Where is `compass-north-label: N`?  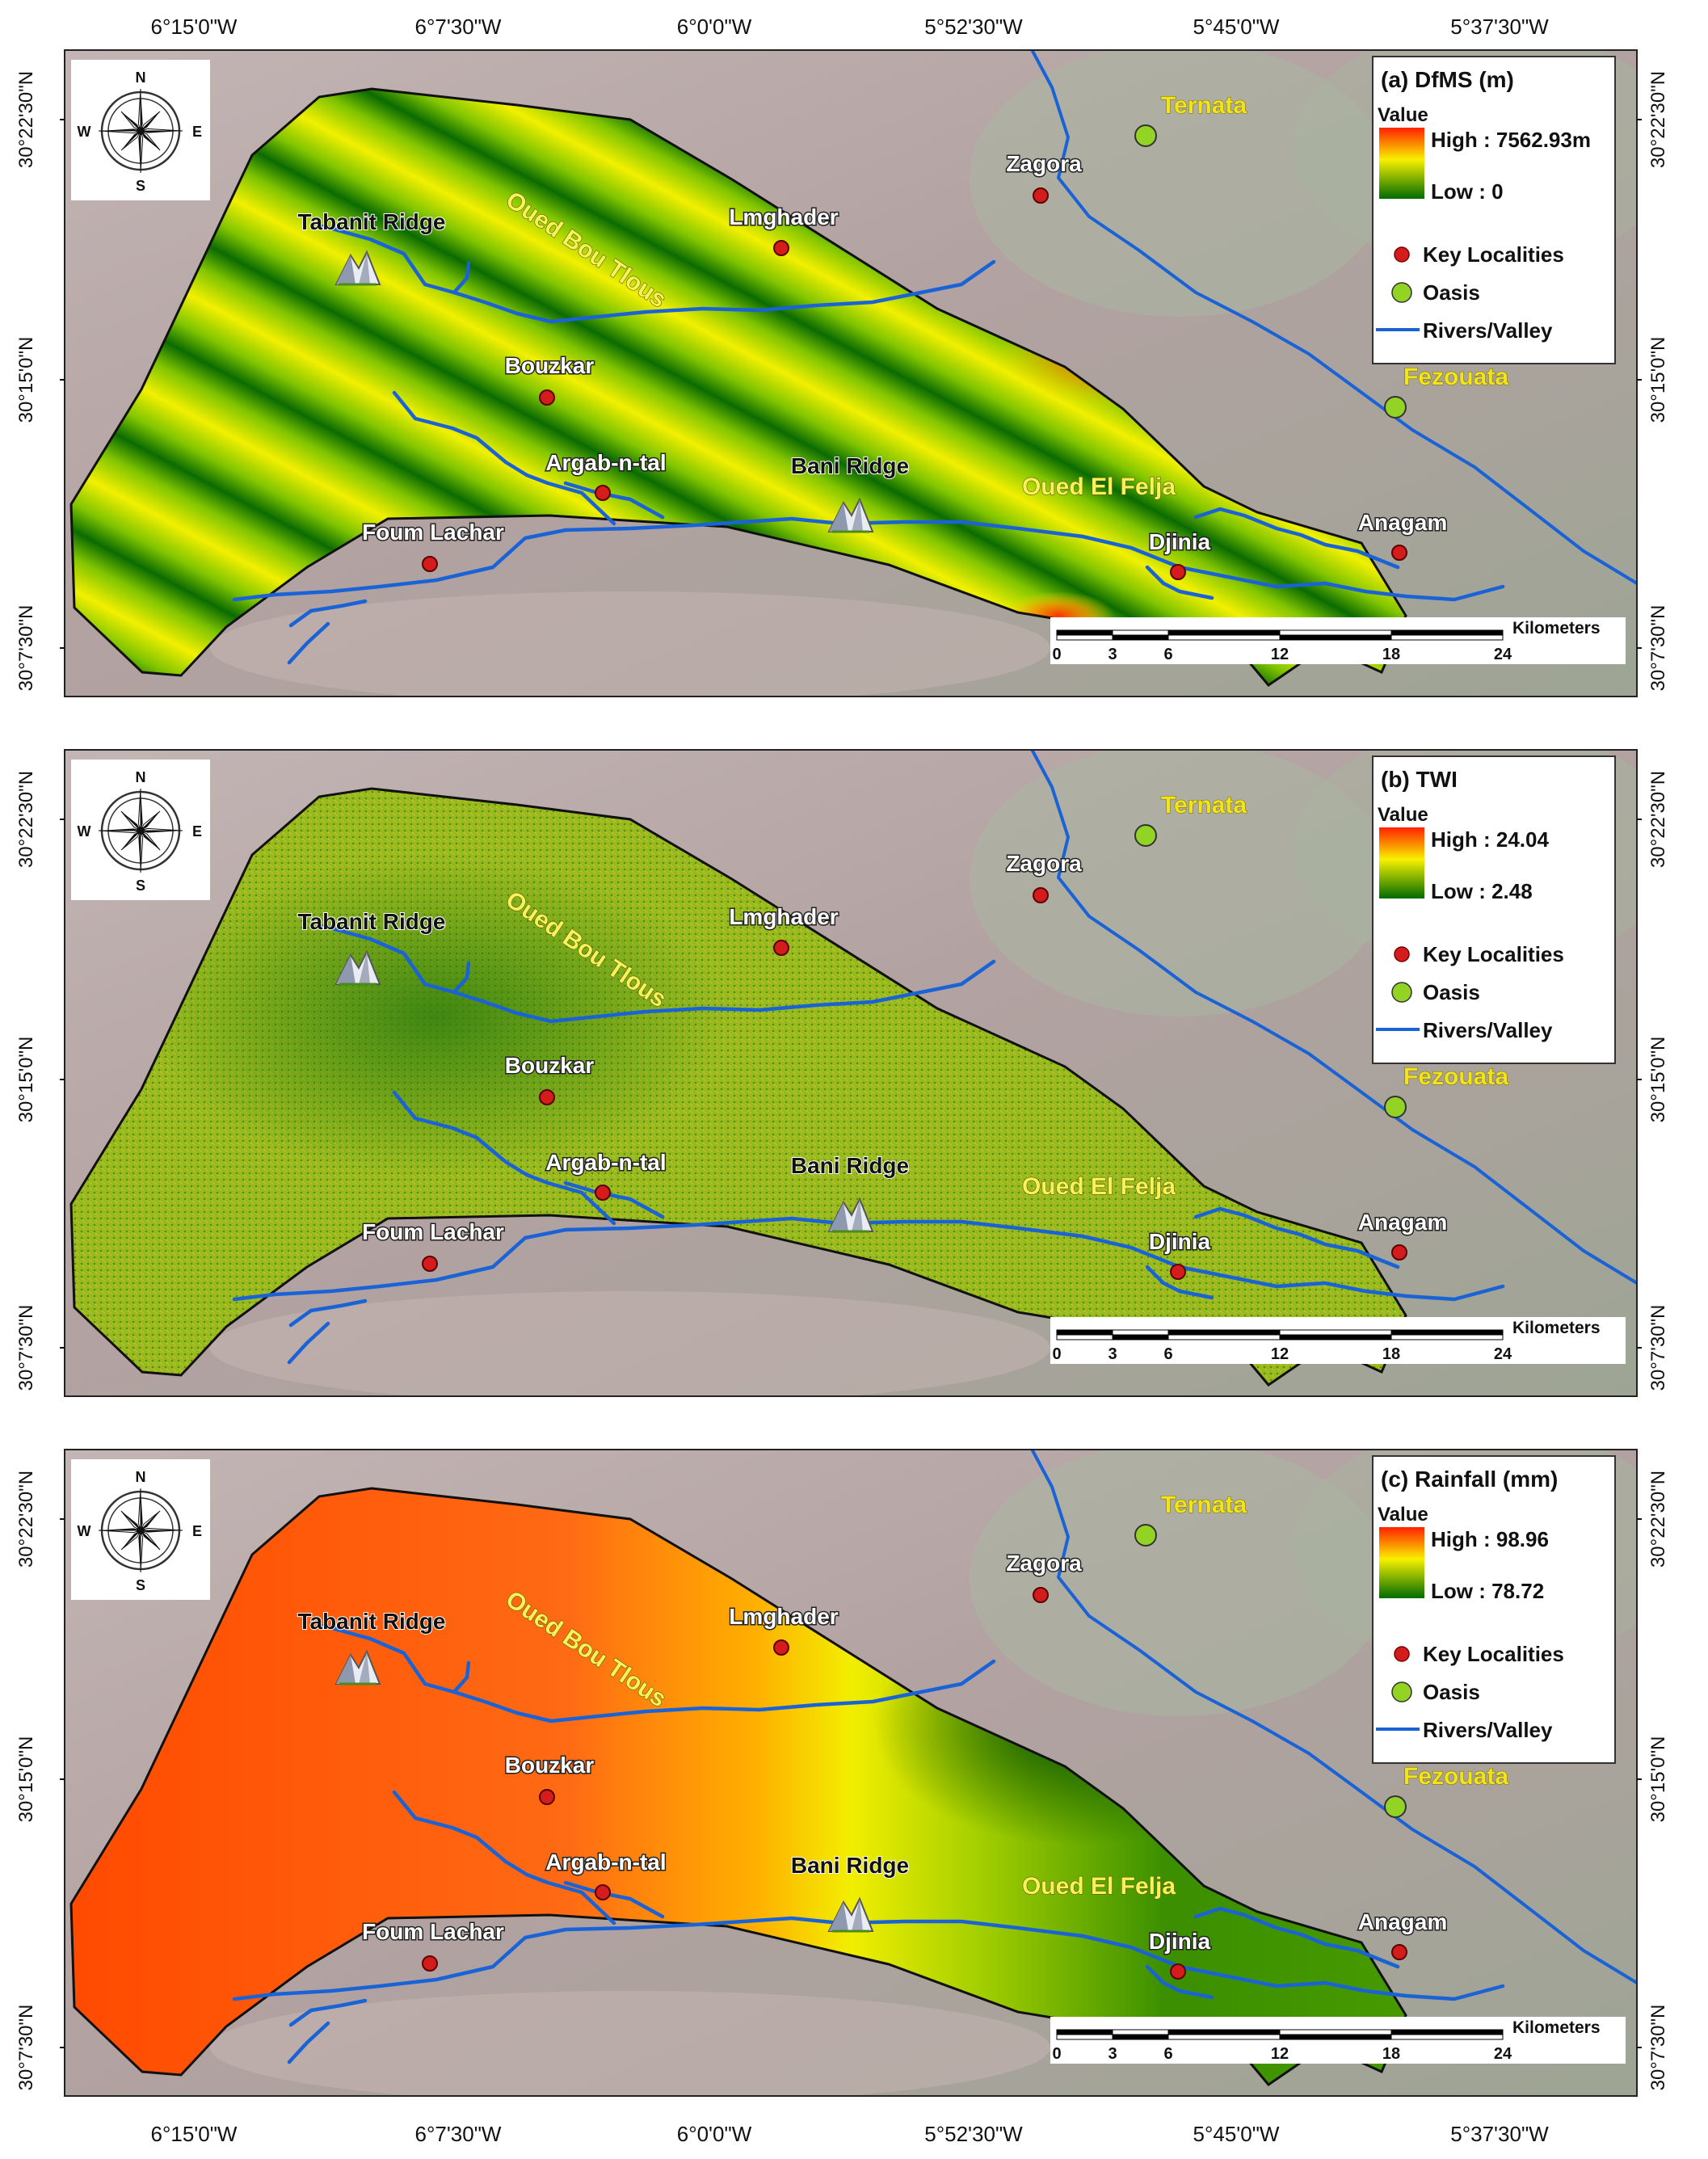 compass-north-label: N is located at coordinates (141, 1477).